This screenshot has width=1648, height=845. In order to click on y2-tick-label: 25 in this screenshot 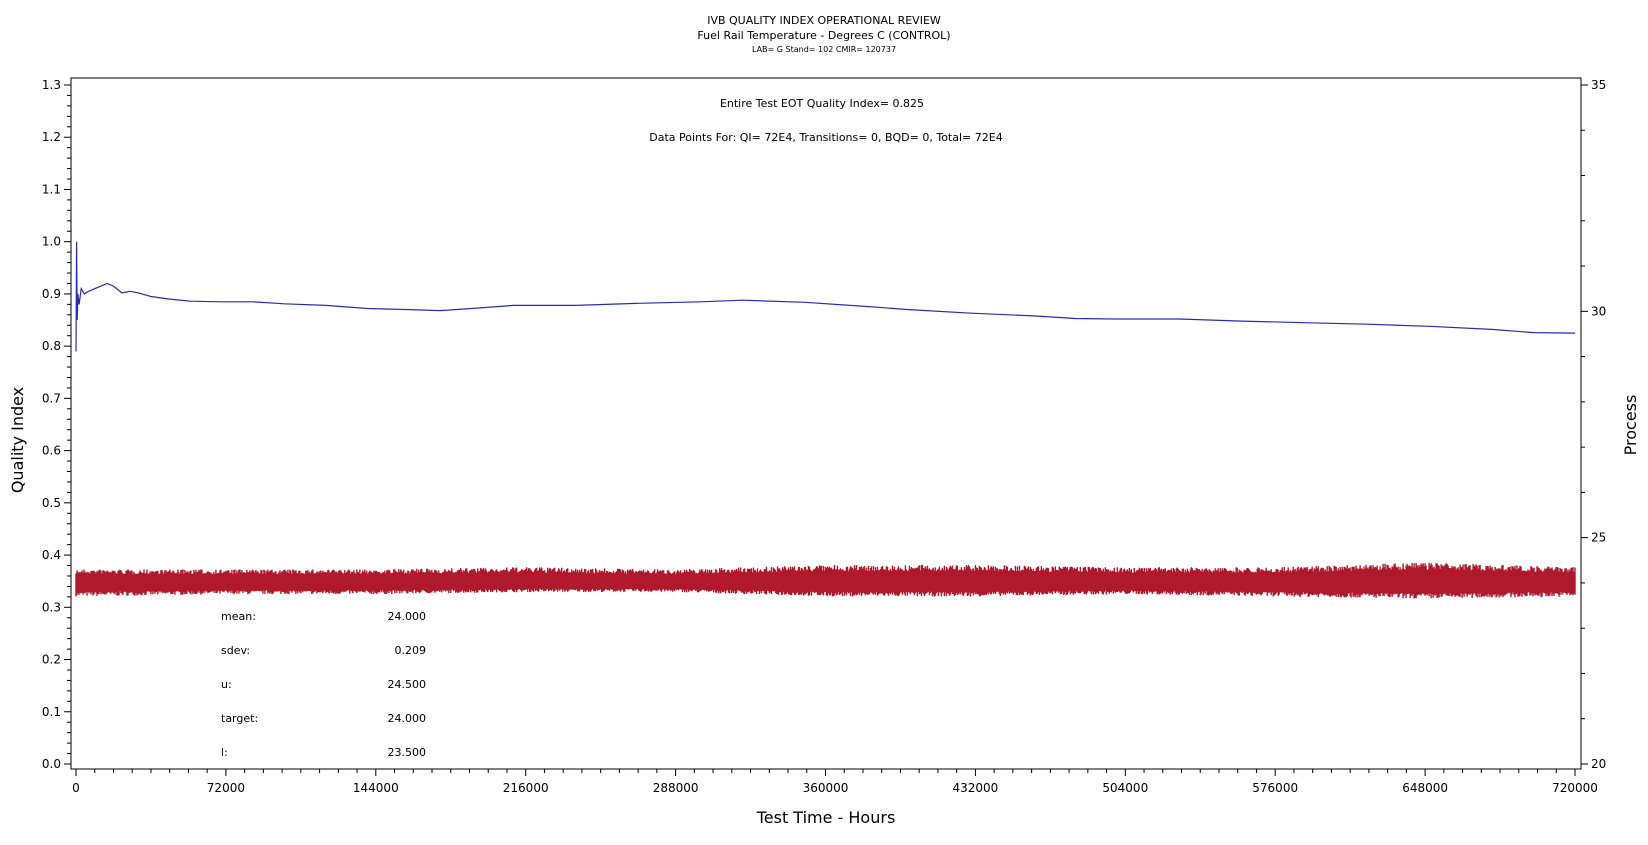, I will do `click(1598, 538)`.